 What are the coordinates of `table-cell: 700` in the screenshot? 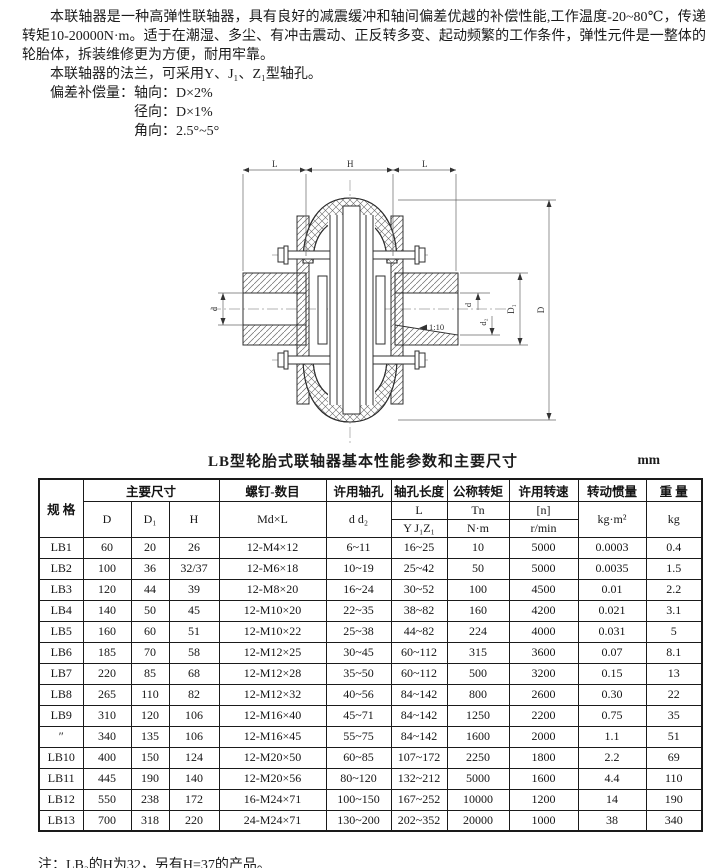 It's located at (107, 820).